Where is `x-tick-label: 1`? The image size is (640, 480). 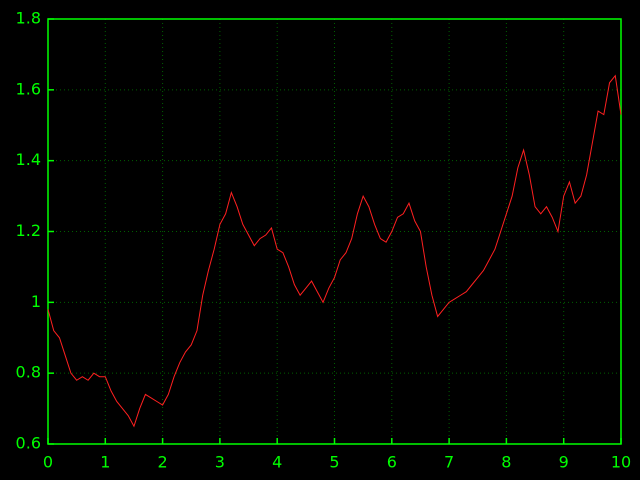 x-tick-label: 1 is located at coordinates (105, 462).